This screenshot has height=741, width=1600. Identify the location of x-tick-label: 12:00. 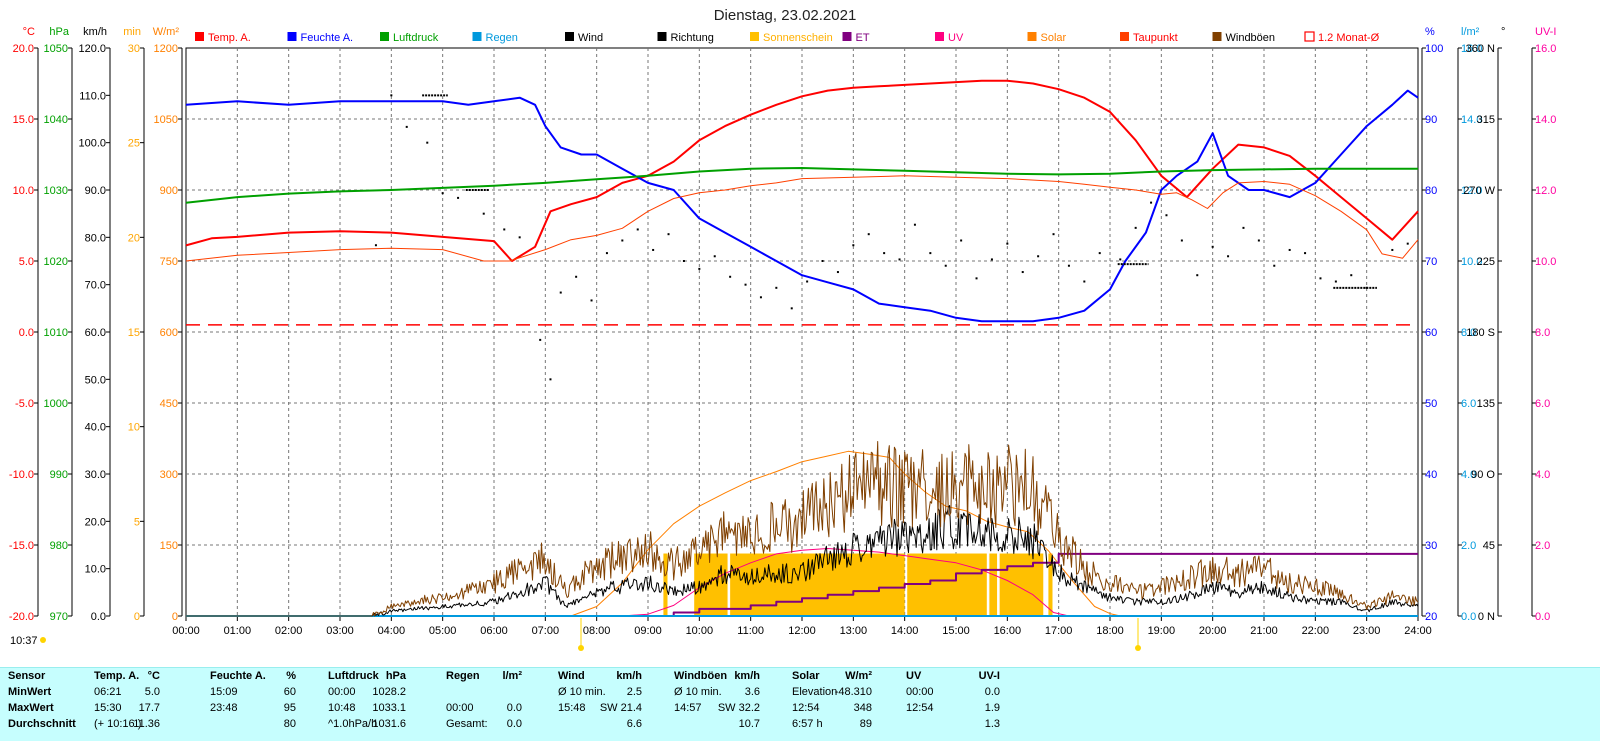
(802, 631).